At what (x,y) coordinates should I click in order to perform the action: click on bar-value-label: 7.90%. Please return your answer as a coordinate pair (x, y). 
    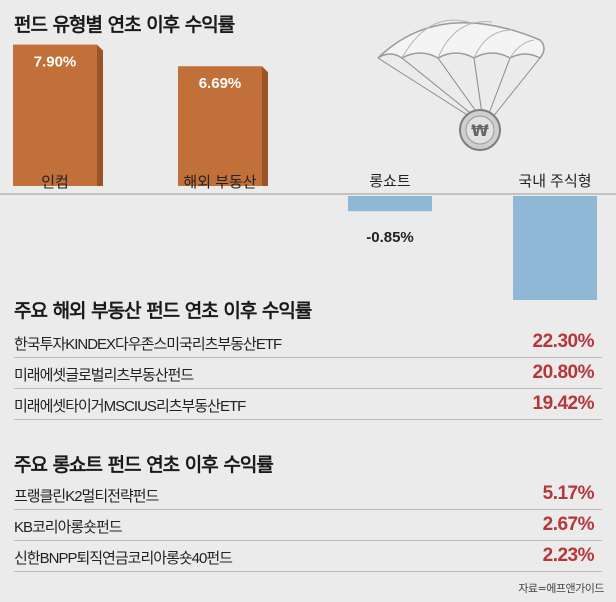
    Looking at the image, I should click on (55, 62).